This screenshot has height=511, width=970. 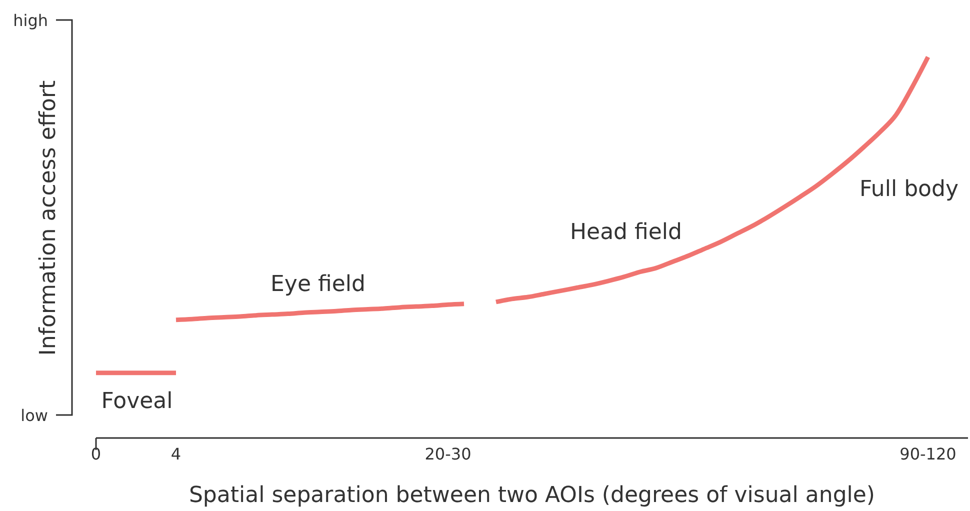 What do you see at coordinates (928, 454) in the screenshot?
I see `x-tick-label: 90-120` at bounding box center [928, 454].